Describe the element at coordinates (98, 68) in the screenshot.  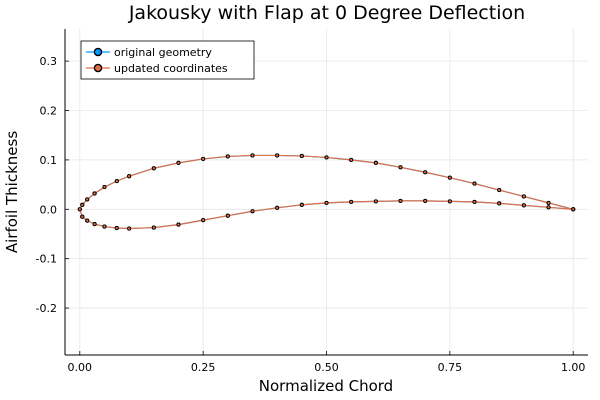
I see `legend-marker-updated-coordinates` at that location.